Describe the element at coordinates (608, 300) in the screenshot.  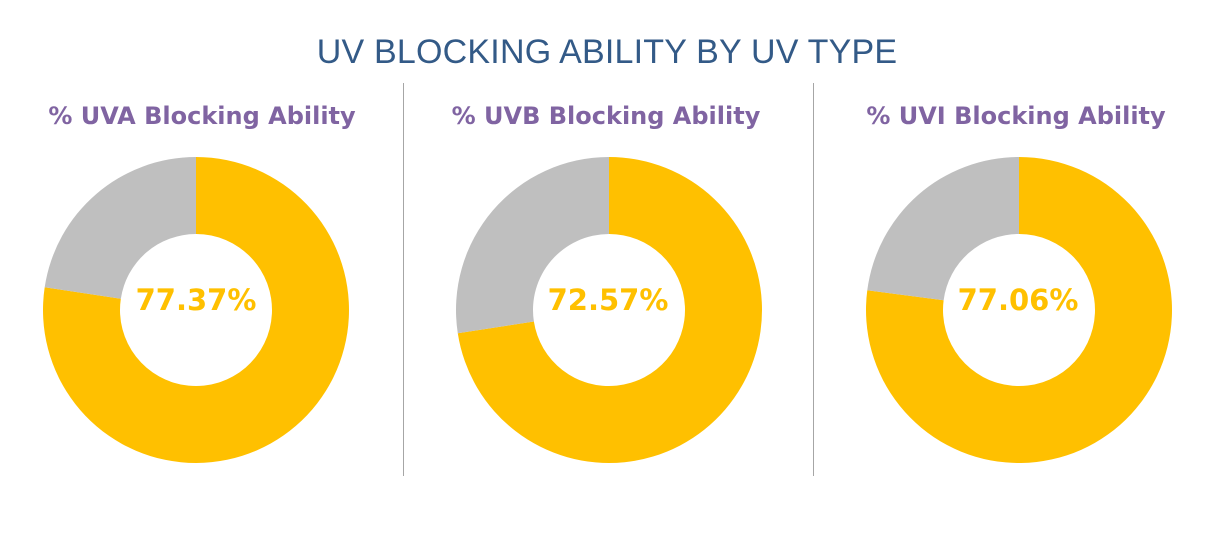
I see `uvb-percent-label: 72.57%` at that location.